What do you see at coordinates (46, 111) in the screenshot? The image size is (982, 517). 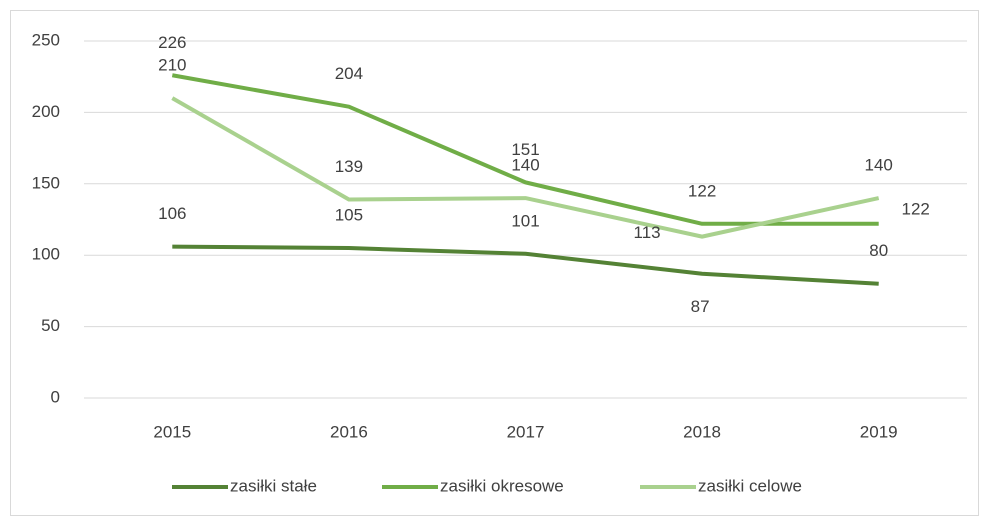 I see `y-tick-label: 200` at bounding box center [46, 111].